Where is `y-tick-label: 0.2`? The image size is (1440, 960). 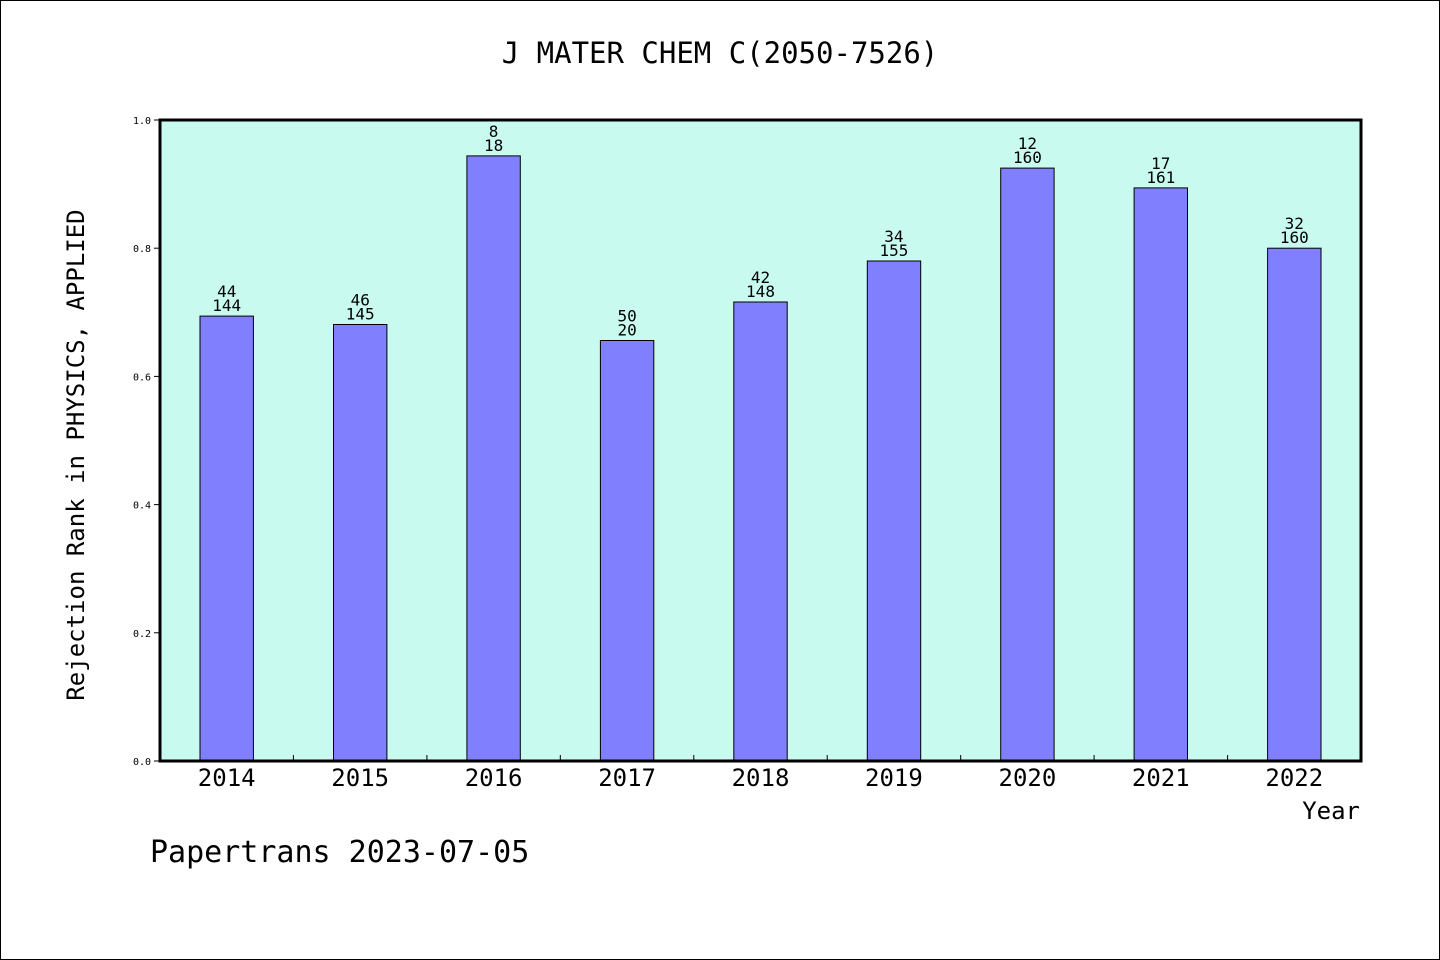 y-tick-label: 0.2 is located at coordinates (142, 634).